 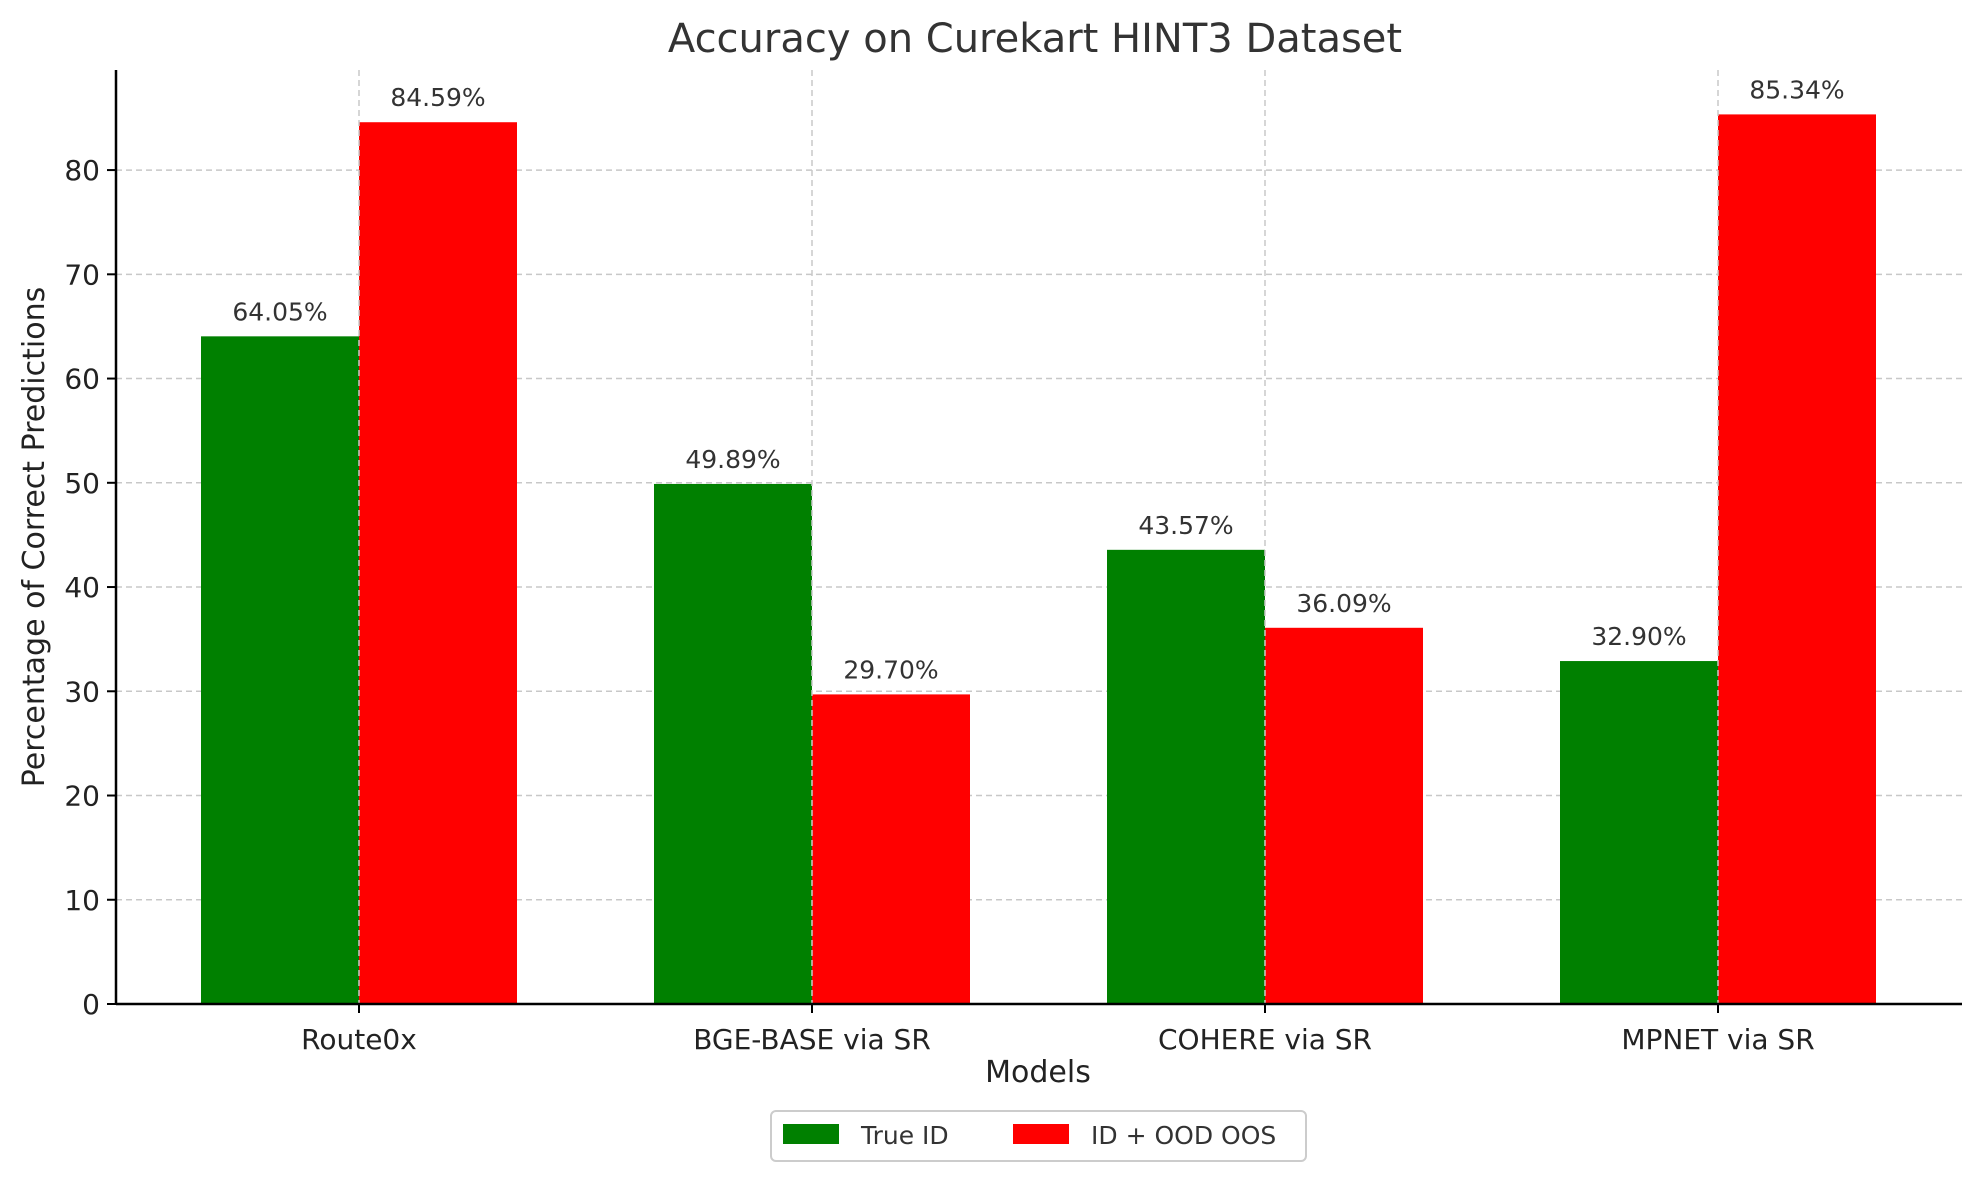 I want to click on y-tick-label: 10, so click(x=82, y=900).